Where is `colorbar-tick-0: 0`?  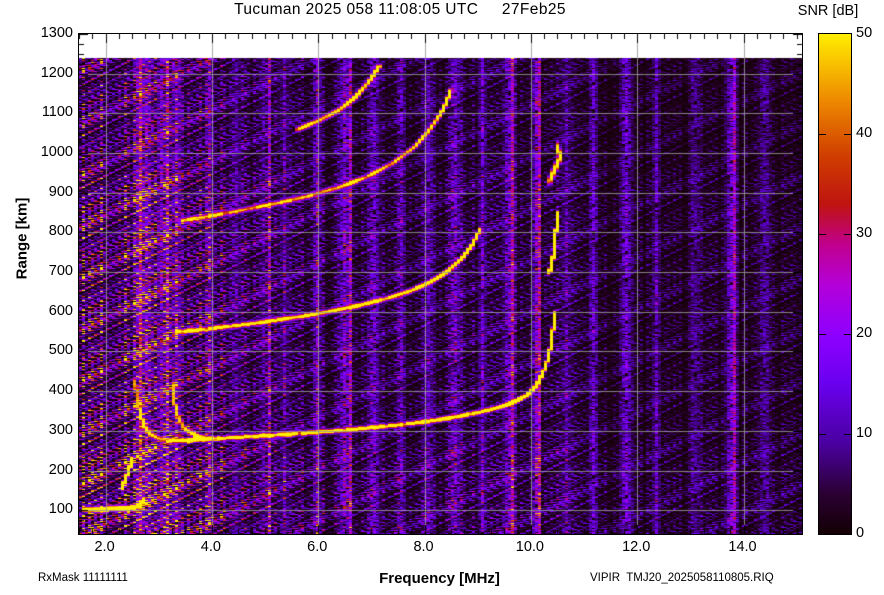 colorbar-tick-0: 0 is located at coordinates (860, 533).